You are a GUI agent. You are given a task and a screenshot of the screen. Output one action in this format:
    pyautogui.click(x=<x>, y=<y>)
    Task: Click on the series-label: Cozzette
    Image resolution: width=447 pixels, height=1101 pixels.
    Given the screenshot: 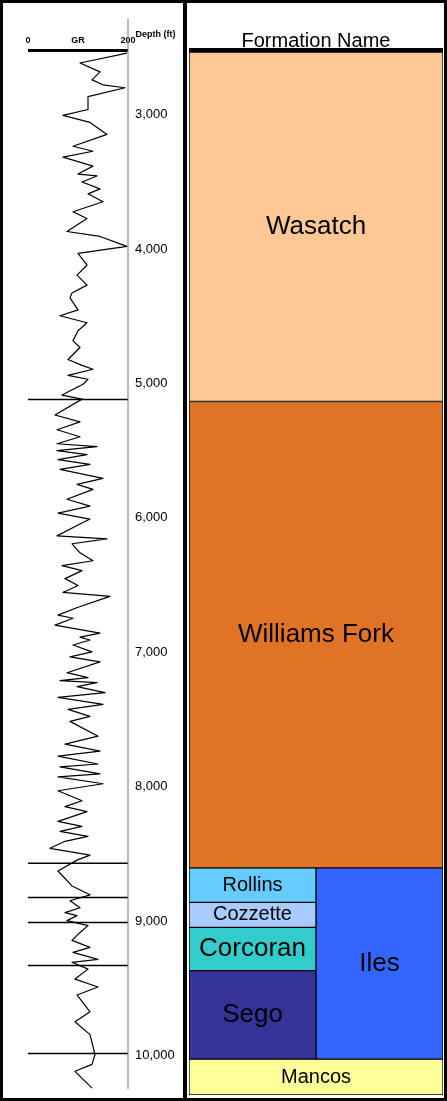 What is the action you would take?
    pyautogui.click(x=252, y=913)
    